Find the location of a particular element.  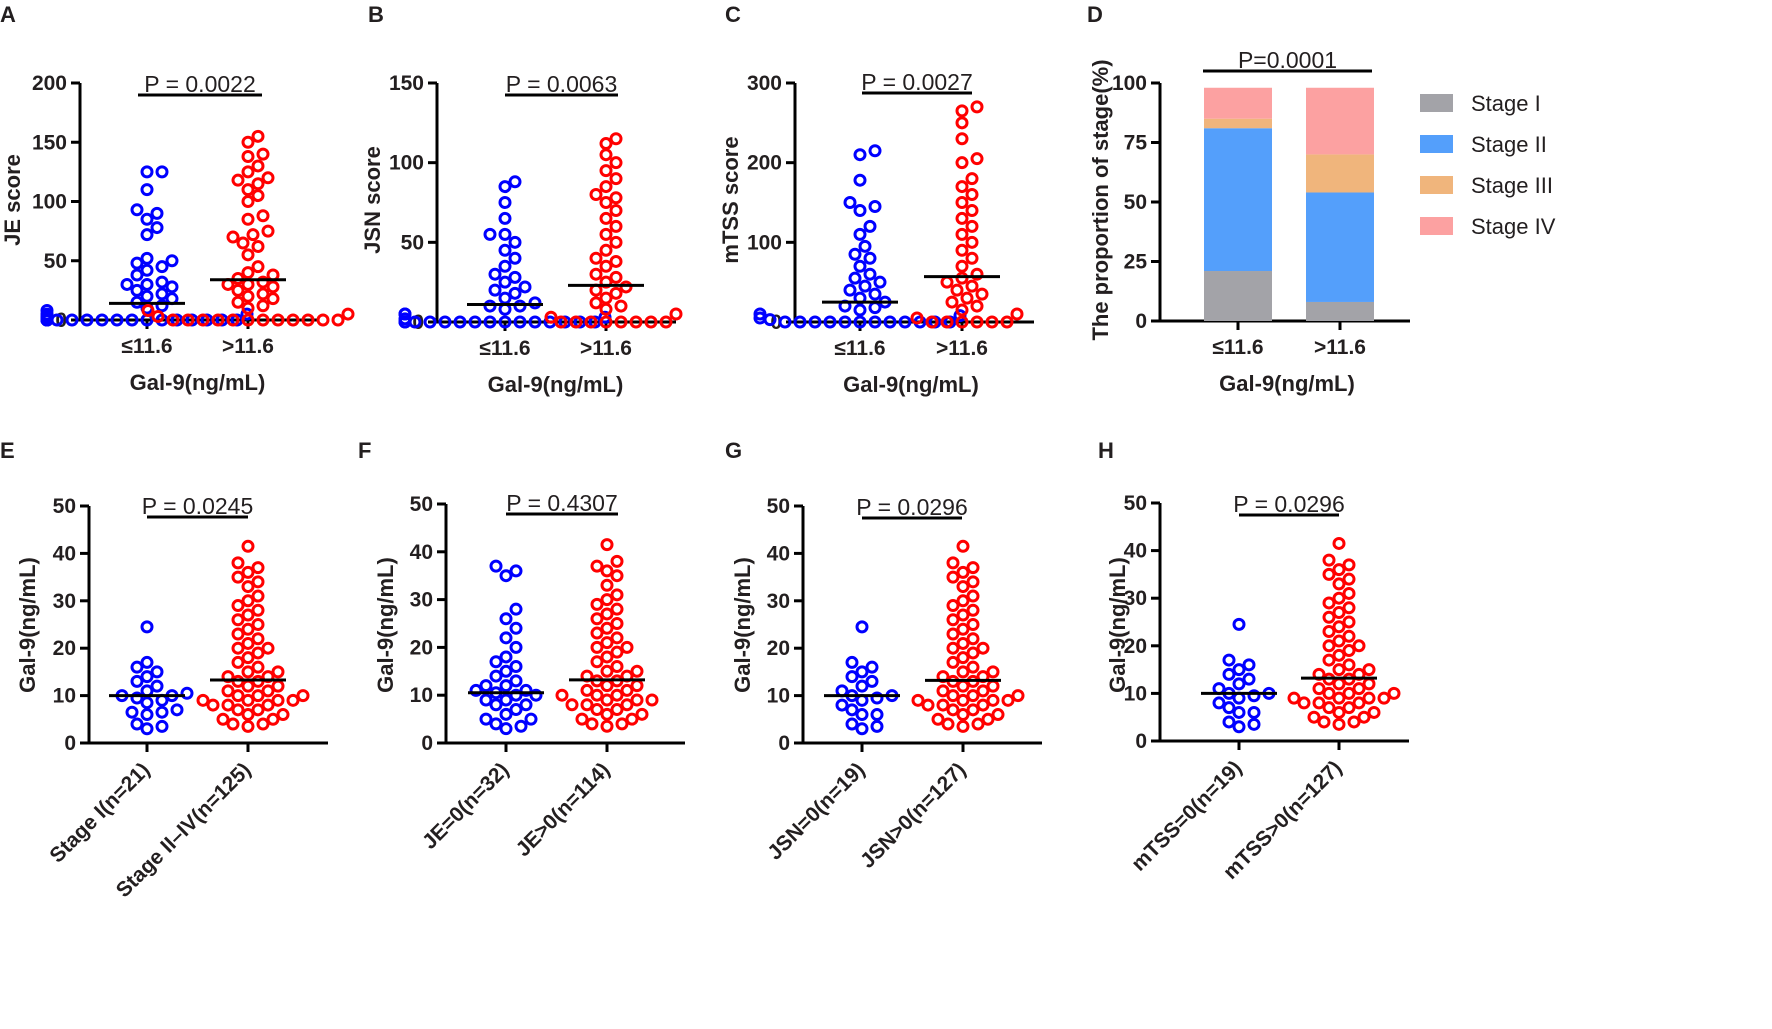

bar-segment-stage-iii is located at coordinates (1340, 173).